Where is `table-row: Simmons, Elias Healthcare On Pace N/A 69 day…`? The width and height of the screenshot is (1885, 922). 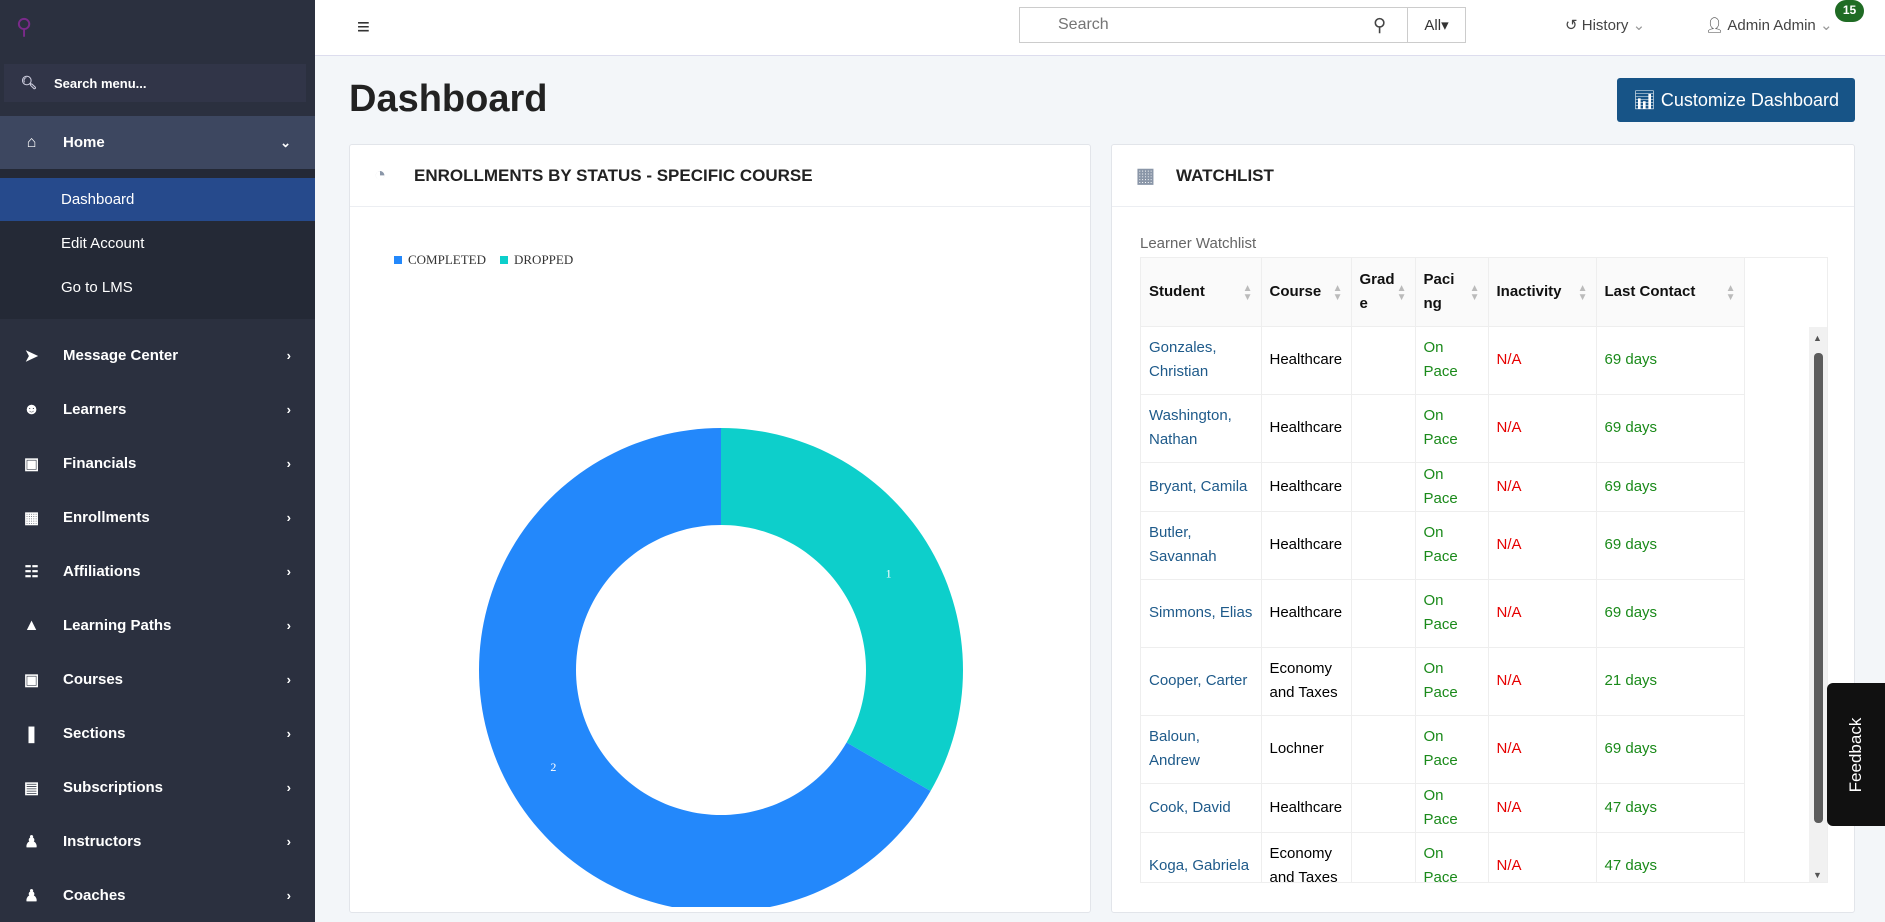 table-row: Simmons, Elias Healthcare On Pace N/A 69 day… is located at coordinates (1443, 613).